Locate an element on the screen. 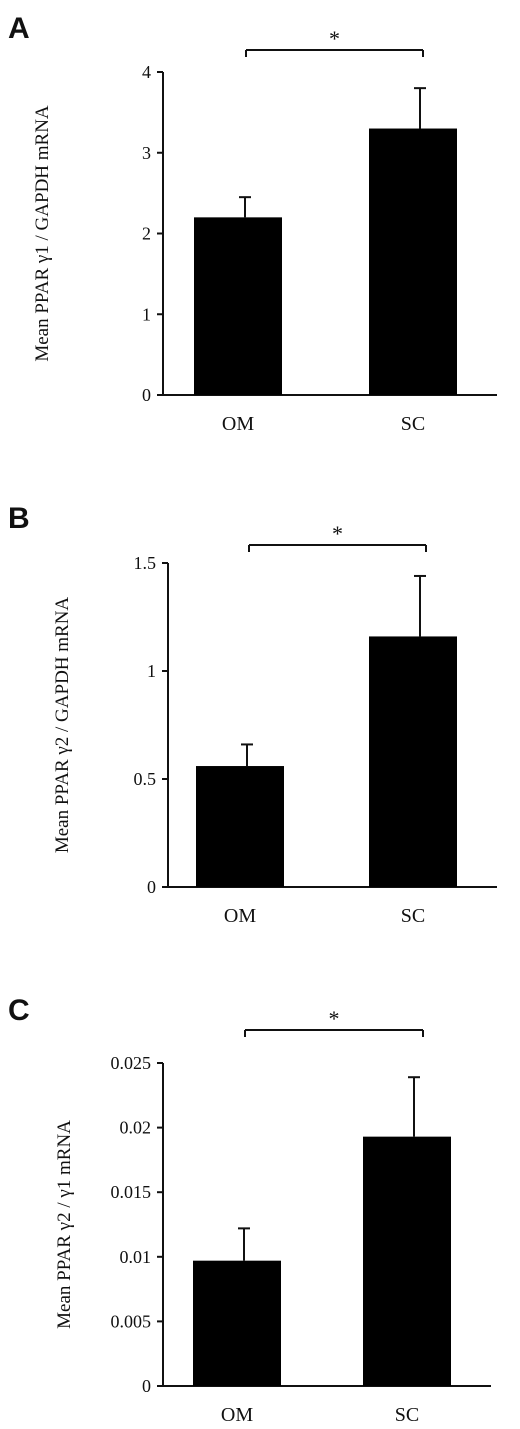 The image size is (520, 1429). y-tick-label: 2 is located at coordinates (146, 234).